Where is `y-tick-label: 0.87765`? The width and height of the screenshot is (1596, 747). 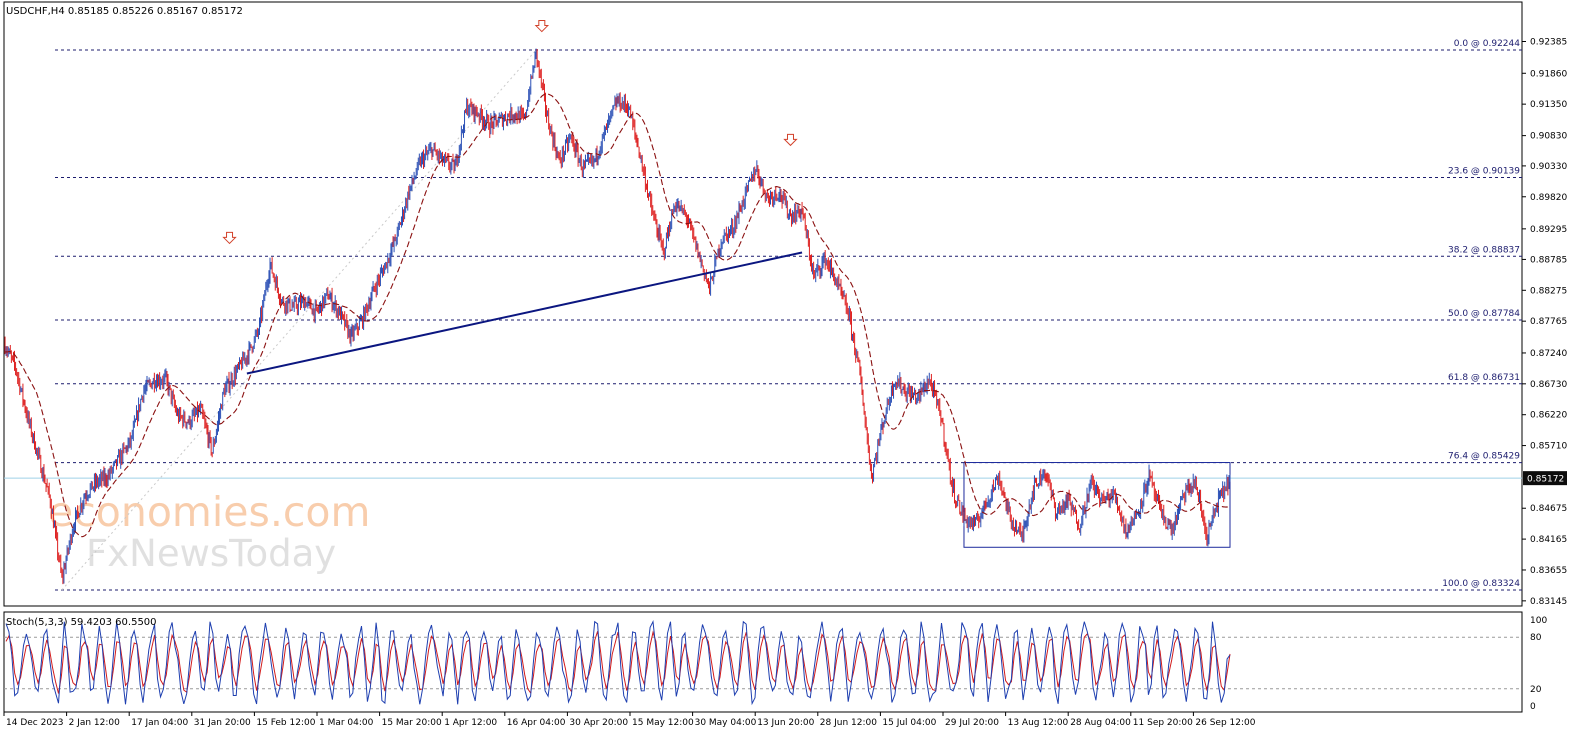
y-tick-label: 0.87765 is located at coordinates (1548, 322).